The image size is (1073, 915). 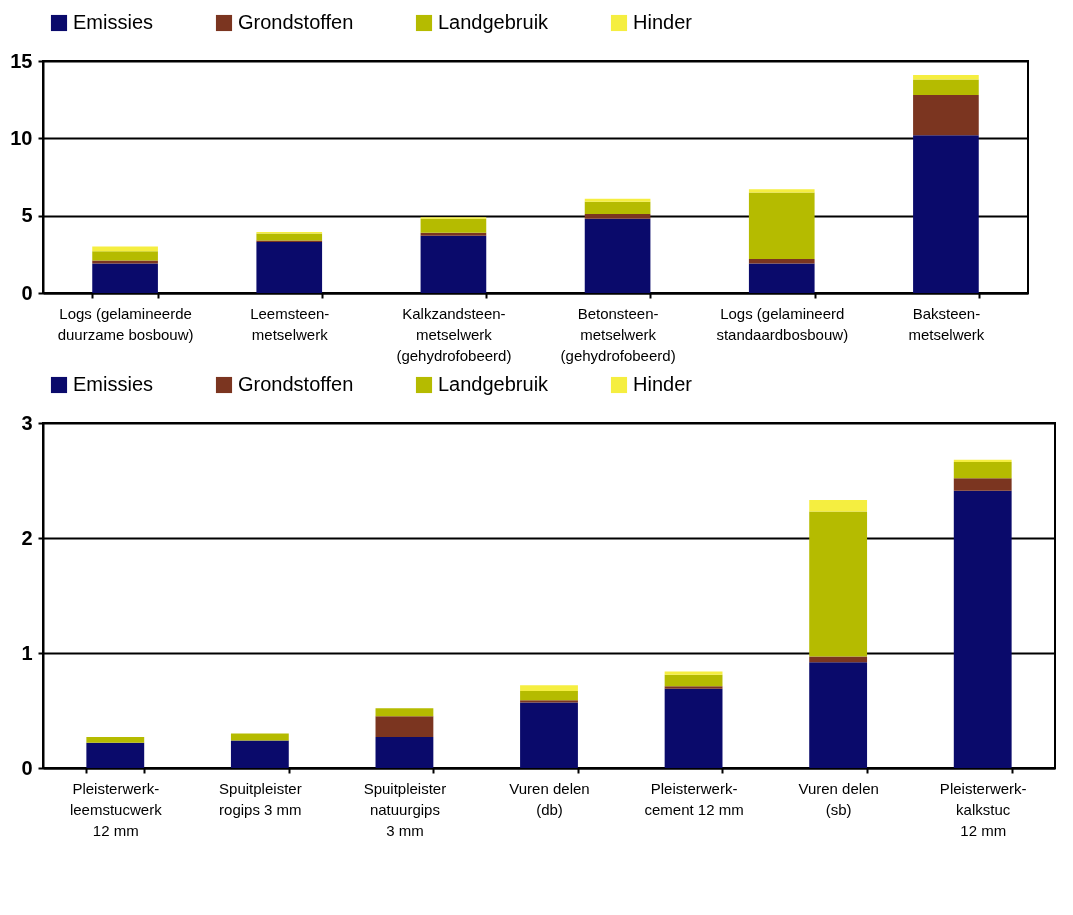 What do you see at coordinates (27, 215) in the screenshot?
I see `y-tick-label: 5` at bounding box center [27, 215].